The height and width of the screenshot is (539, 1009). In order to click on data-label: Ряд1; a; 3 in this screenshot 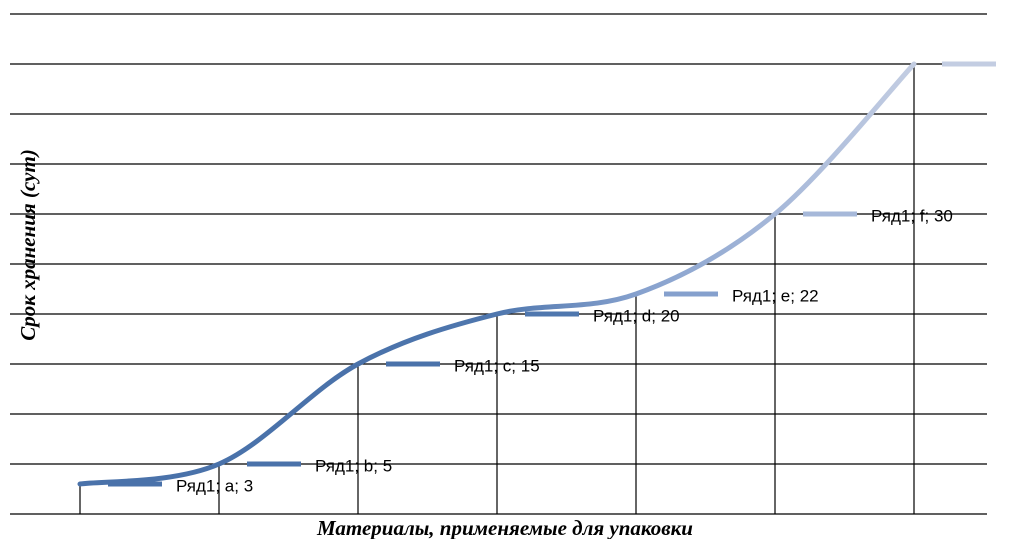, I will do `click(214, 485)`.